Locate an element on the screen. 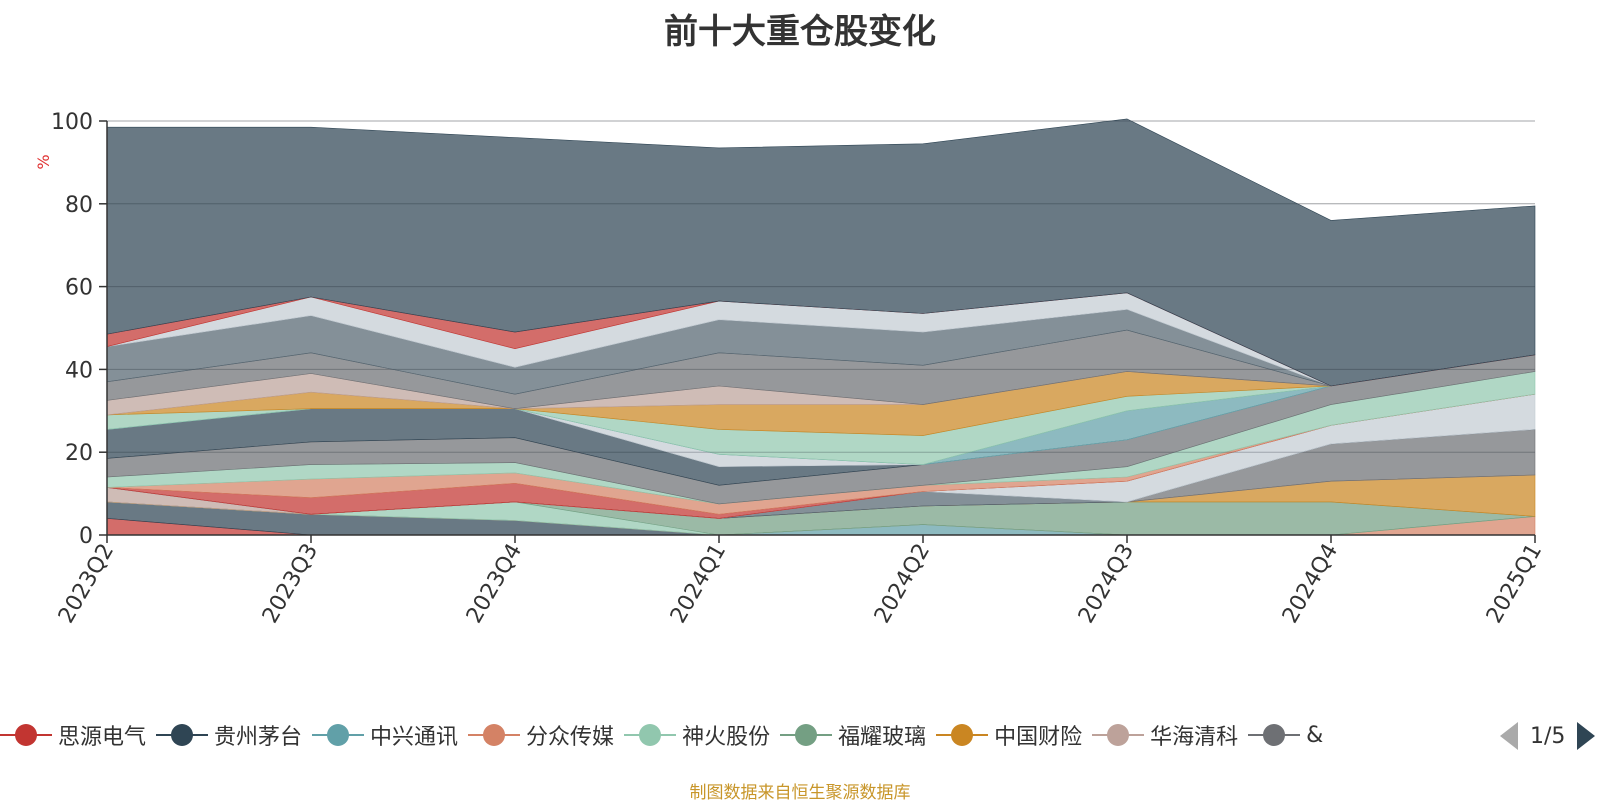 Image resolution: width=1600 pixels, height=803 pixels. legend-pager: 1/5 is located at coordinates (1548, 736).